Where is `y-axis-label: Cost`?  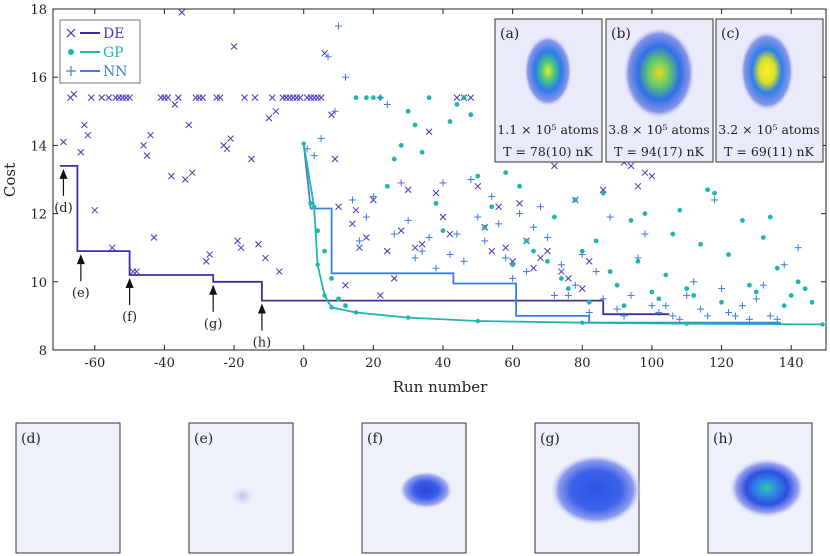 y-axis-label: Cost is located at coordinates (10, 180).